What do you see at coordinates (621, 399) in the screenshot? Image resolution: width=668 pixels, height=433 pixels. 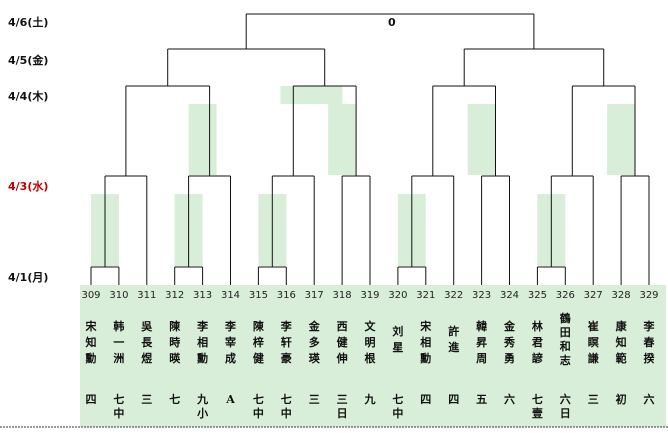 I see `player-rank-char: 初` at bounding box center [621, 399].